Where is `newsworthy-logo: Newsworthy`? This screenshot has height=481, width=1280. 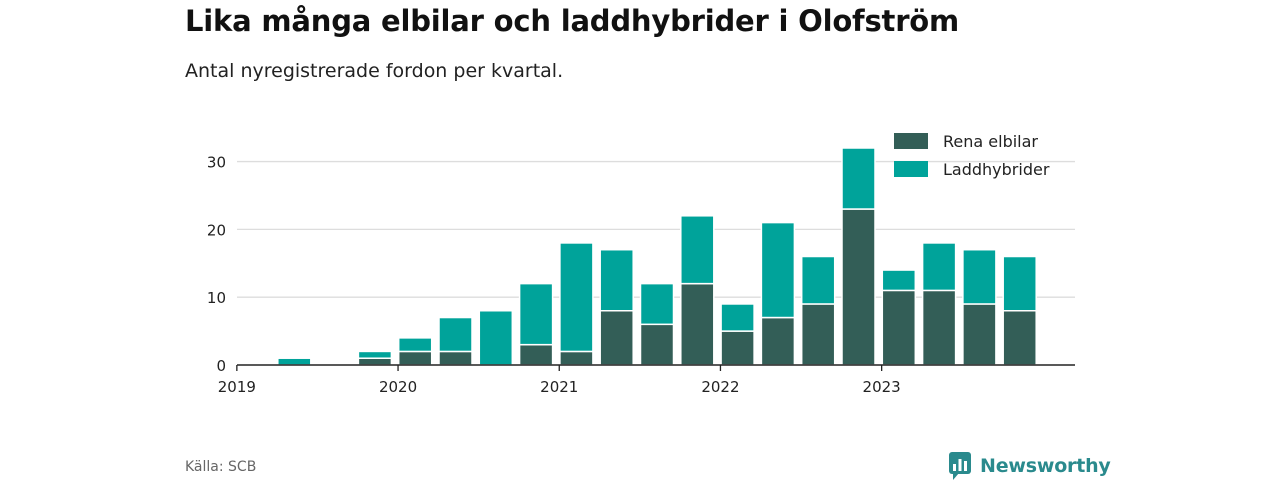 newsworthy-logo: Newsworthy is located at coordinates (1029, 466).